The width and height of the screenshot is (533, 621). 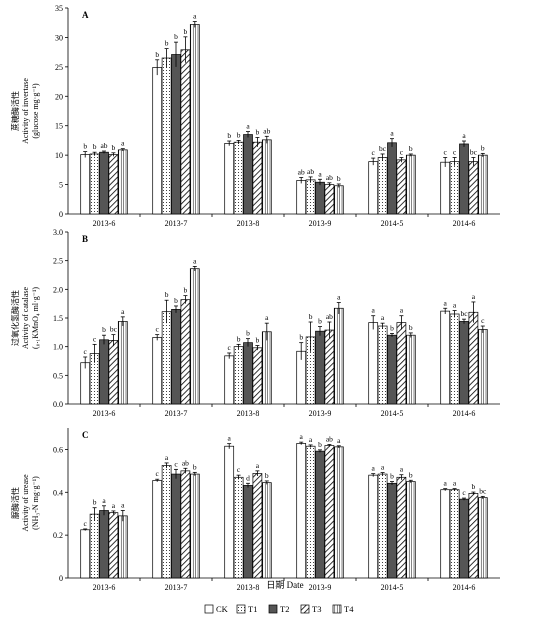 What do you see at coordinates (209, 609) in the screenshot?
I see `legend-swatch-CK` at bounding box center [209, 609].